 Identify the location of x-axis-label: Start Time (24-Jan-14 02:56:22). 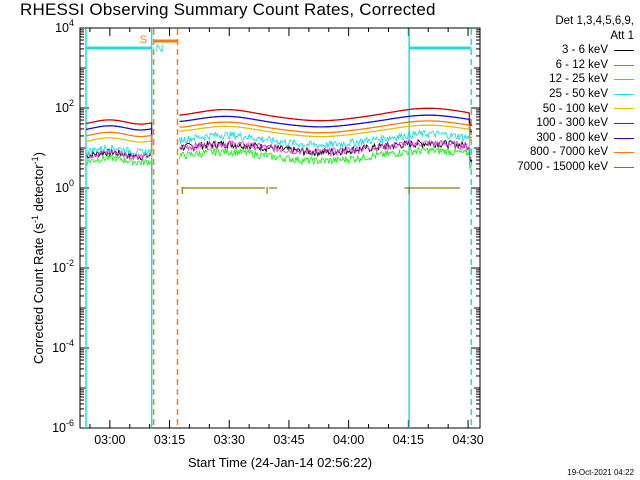
(280, 462).